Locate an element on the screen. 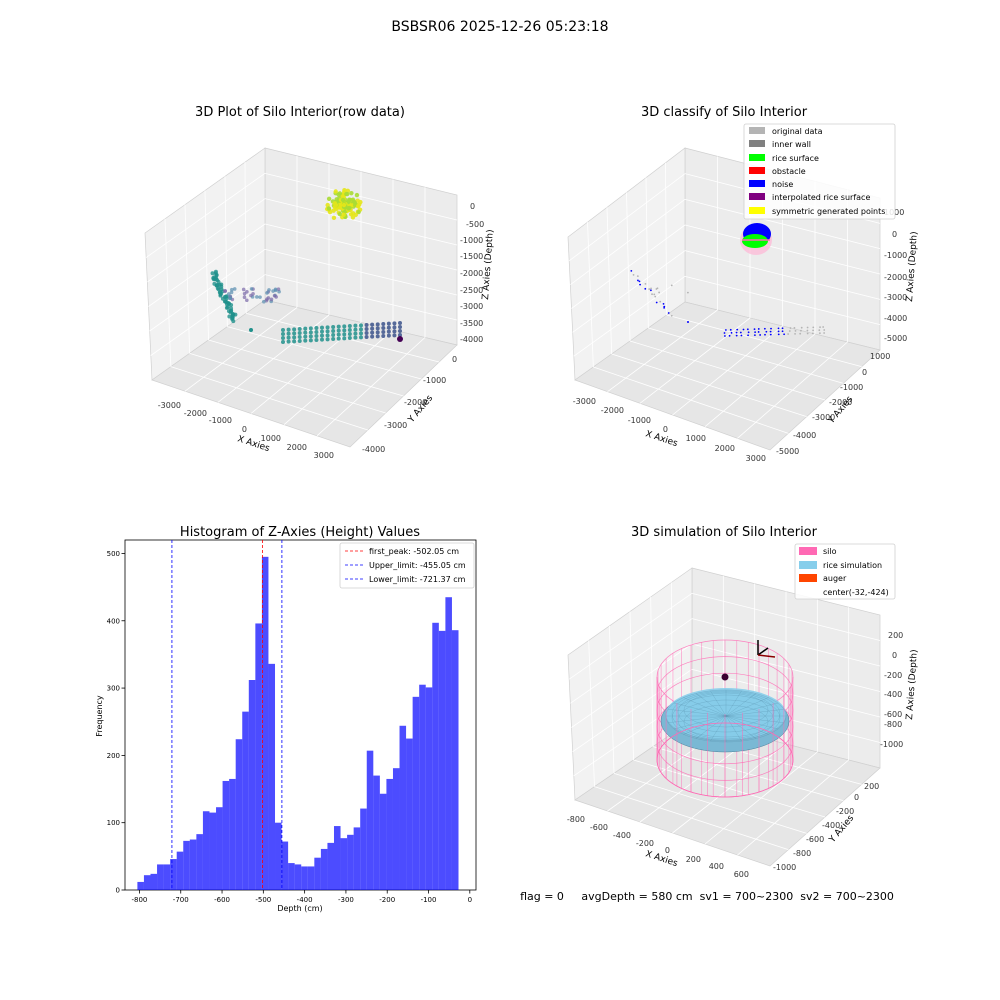 This screenshot has height=1000, width=1000. histogram-ylabel: Frequency is located at coordinates (99, 716).